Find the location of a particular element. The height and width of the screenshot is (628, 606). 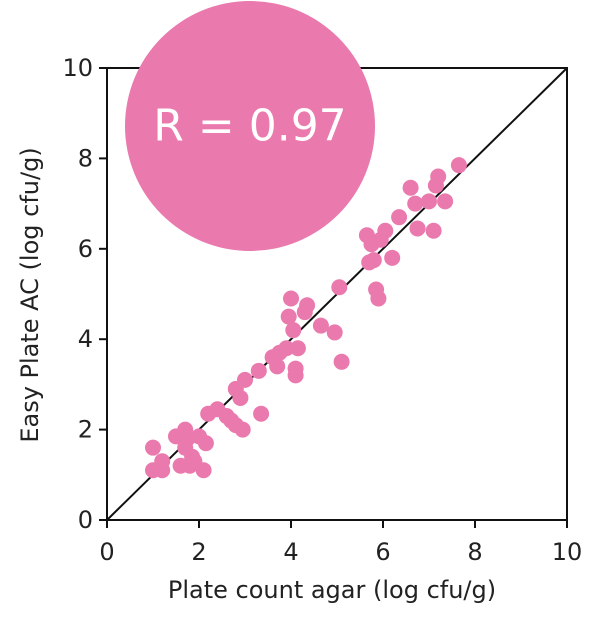

x-tick-label: 8 is located at coordinates (474, 552).